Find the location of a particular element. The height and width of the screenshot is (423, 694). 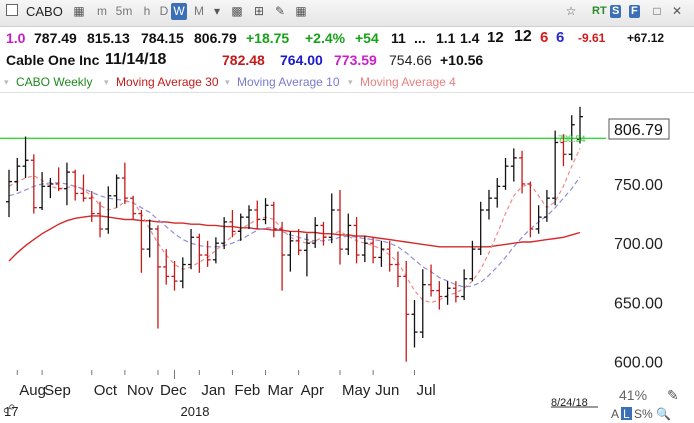

rt-tag: RT is located at coordinates (599, 11).